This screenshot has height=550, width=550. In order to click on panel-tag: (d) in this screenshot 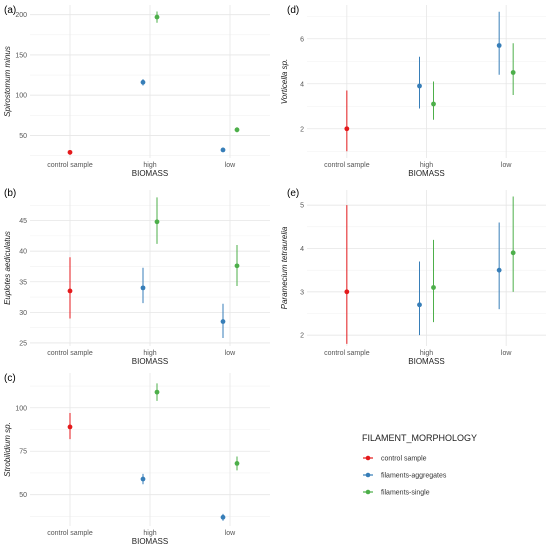, I will do `click(293, 10)`.